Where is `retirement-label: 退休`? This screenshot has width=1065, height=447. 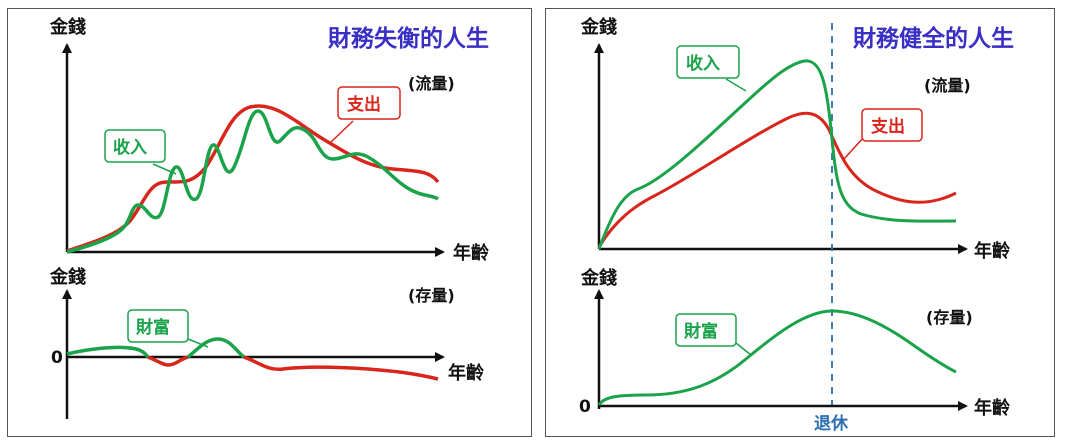 retirement-label: 退休 is located at coordinates (831, 423).